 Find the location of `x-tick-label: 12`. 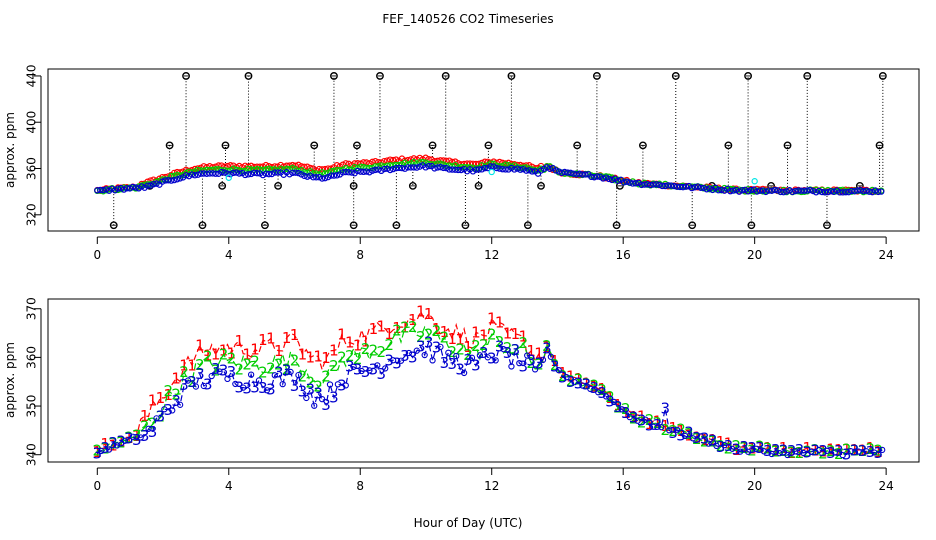

x-tick-label: 12 is located at coordinates (491, 486).